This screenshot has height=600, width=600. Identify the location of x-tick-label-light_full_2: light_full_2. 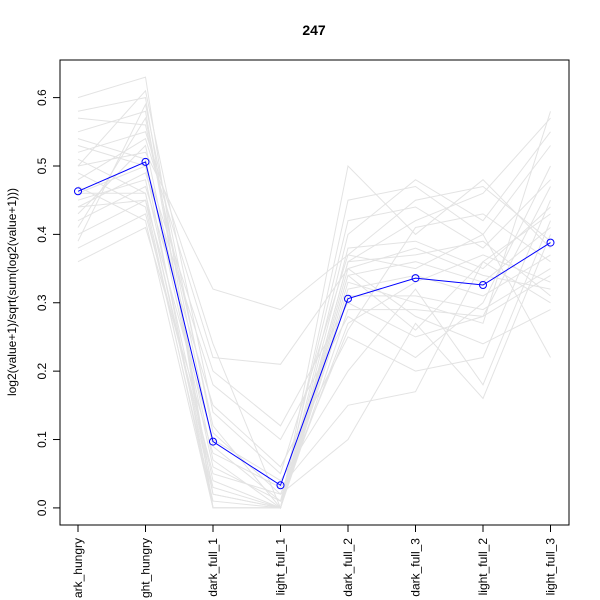
(483, 567).